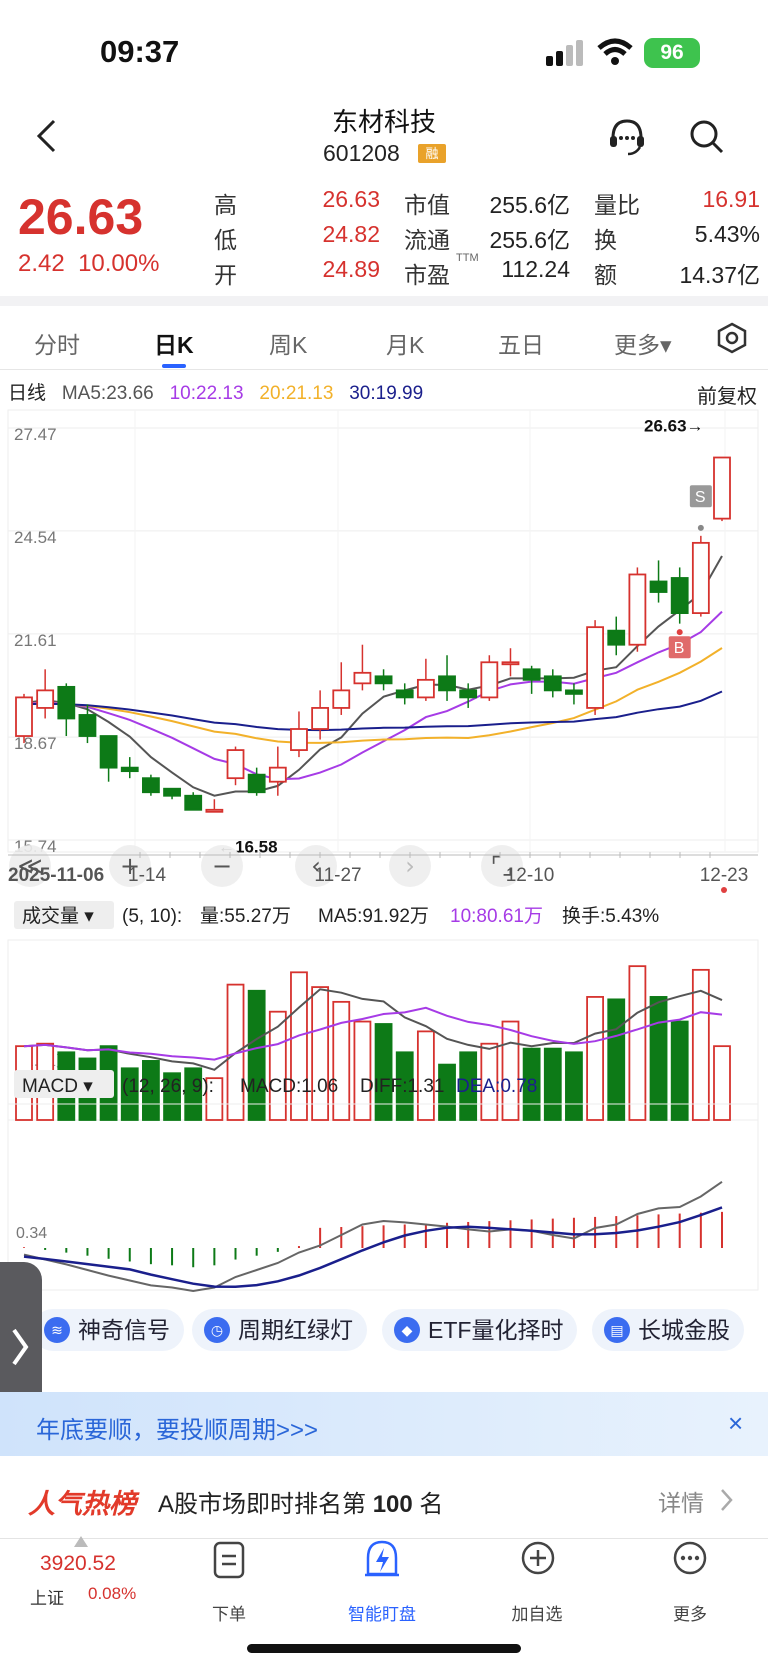 This screenshot has width=768, height=1665. I want to click on diff-value: DIFF:1.31, so click(402, 1086).